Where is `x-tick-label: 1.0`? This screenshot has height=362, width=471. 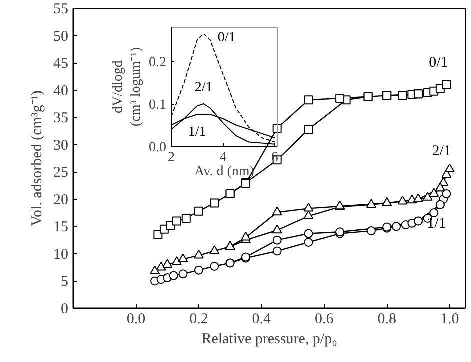
x-tick-label: 1.0 is located at coordinates (450, 320).